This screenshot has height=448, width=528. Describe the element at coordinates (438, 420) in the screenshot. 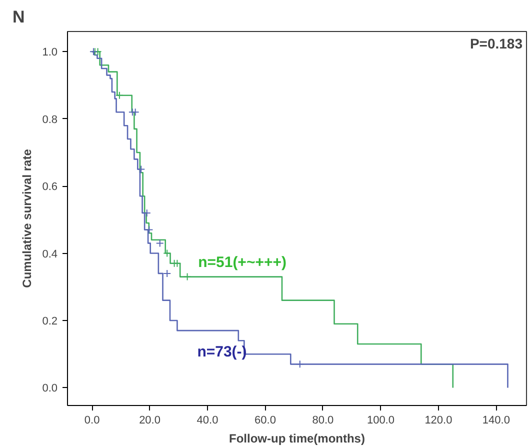

I see `x-tick-label: 120.0` at that location.